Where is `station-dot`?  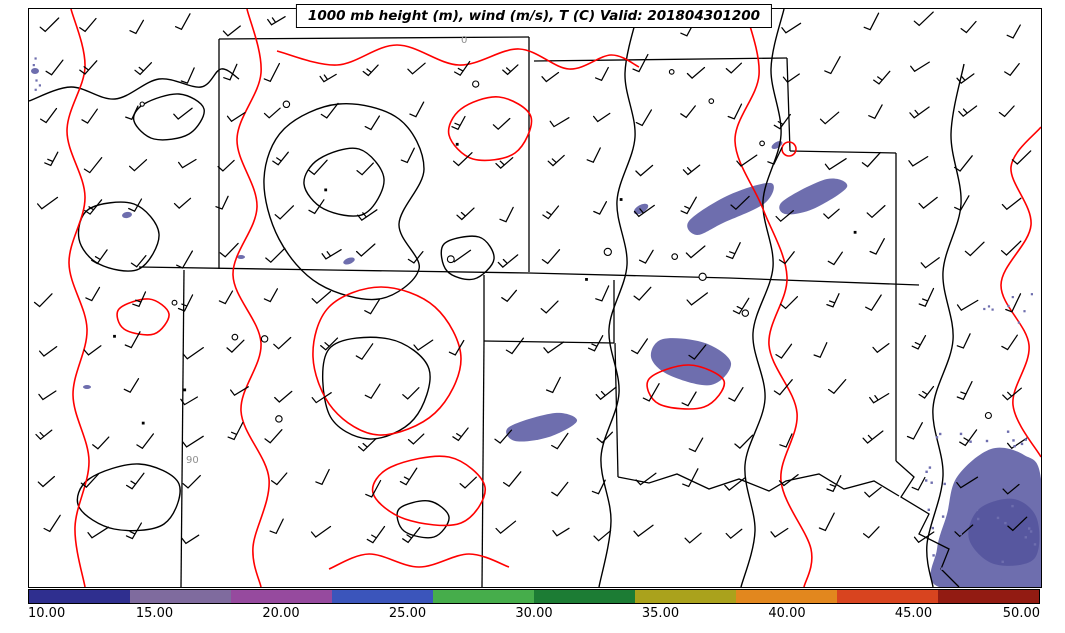 station-dot is located at coordinates (143, 423).